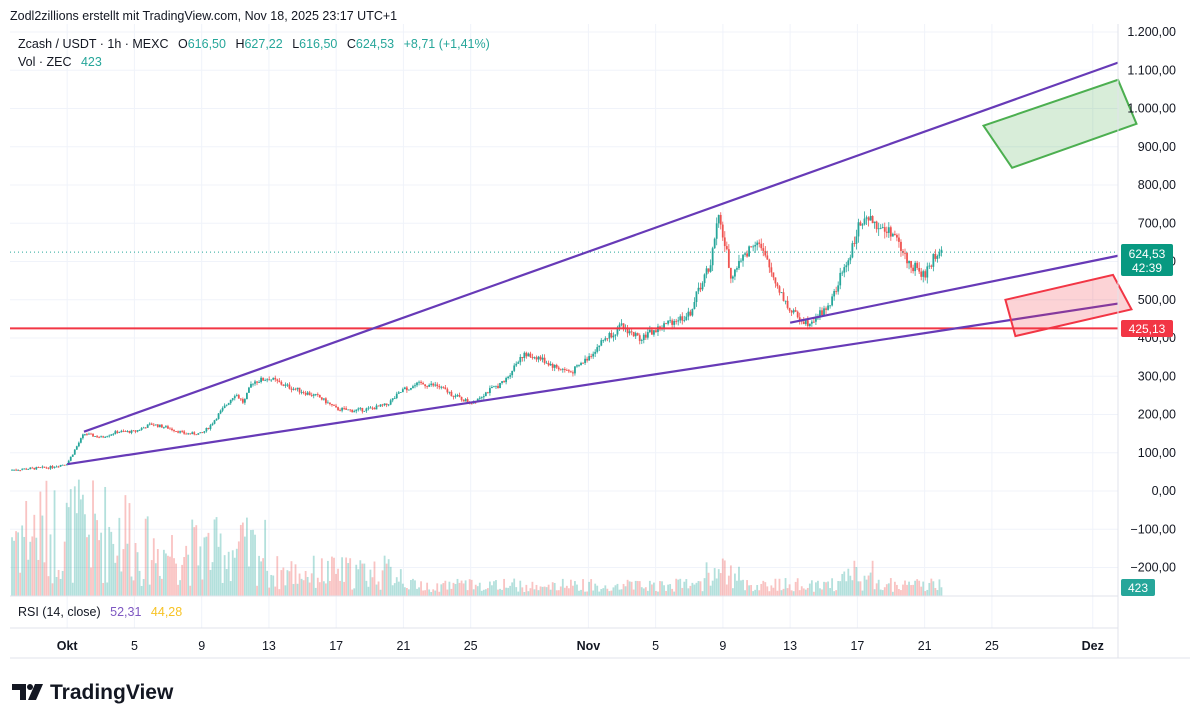  I want to click on last-price-badge, so click(1147, 260).